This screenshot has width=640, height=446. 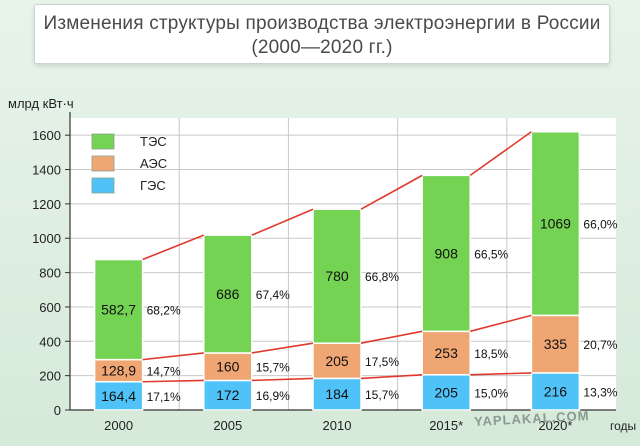 What do you see at coordinates (153, 141) in the screenshot?
I see `legend-label: ТЭС` at bounding box center [153, 141].